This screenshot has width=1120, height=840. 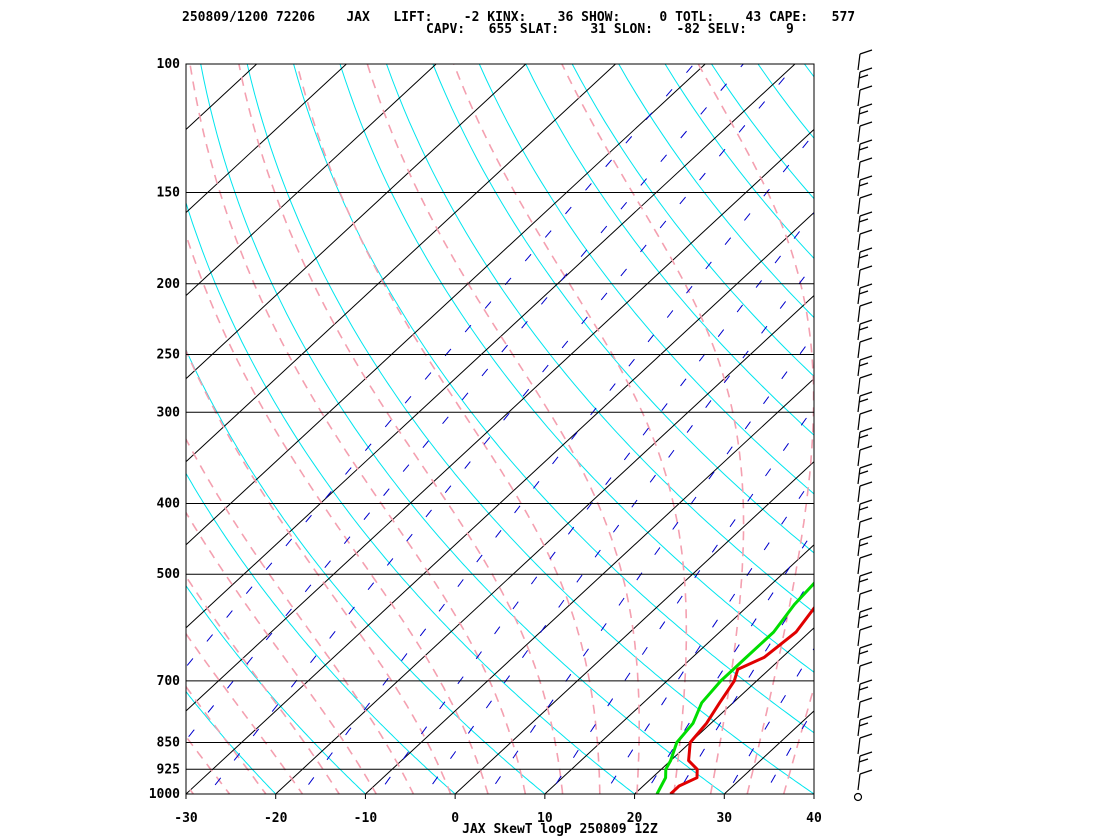 I want to click on pressure-tick-label: 150, so click(x=169, y=193).